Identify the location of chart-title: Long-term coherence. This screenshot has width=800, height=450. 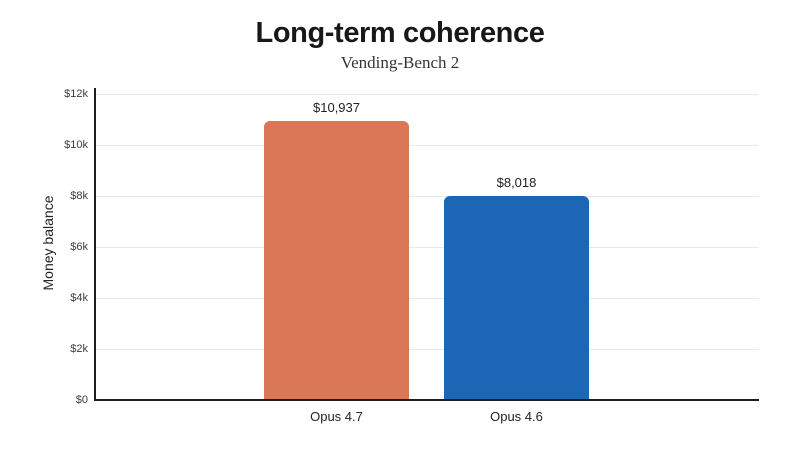
(400, 33).